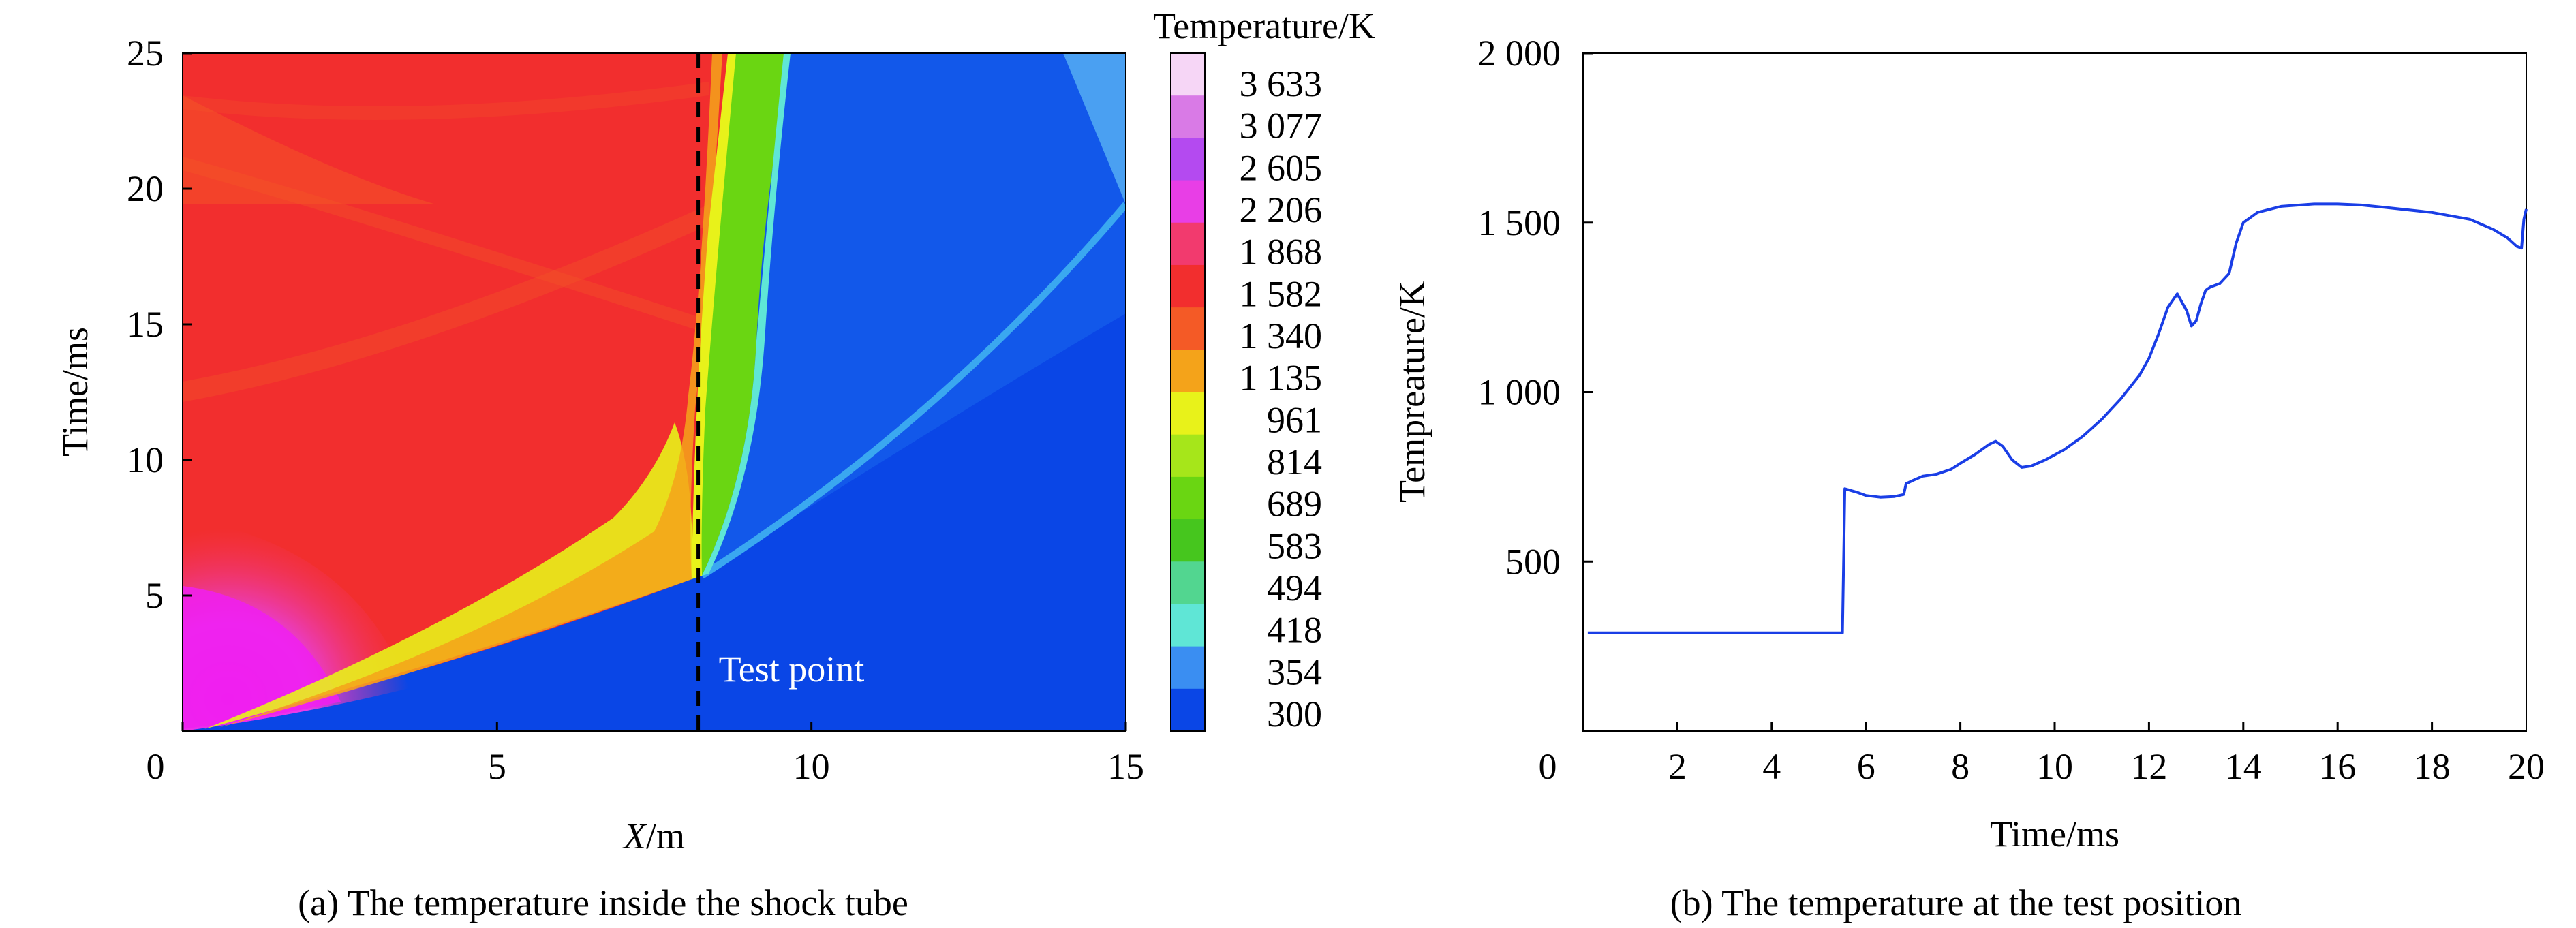  I want to click on x-tick-label: 12, so click(2148, 766).